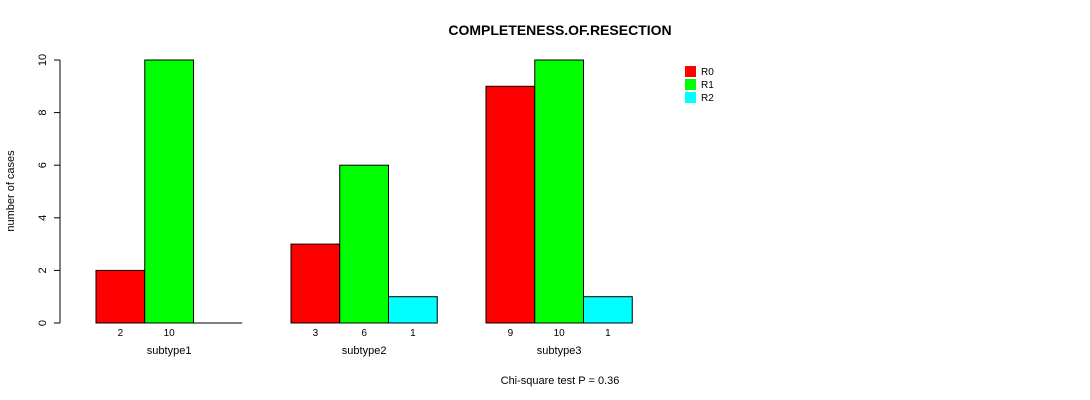  I want to click on y-tick-label: 10, so click(43, 60).